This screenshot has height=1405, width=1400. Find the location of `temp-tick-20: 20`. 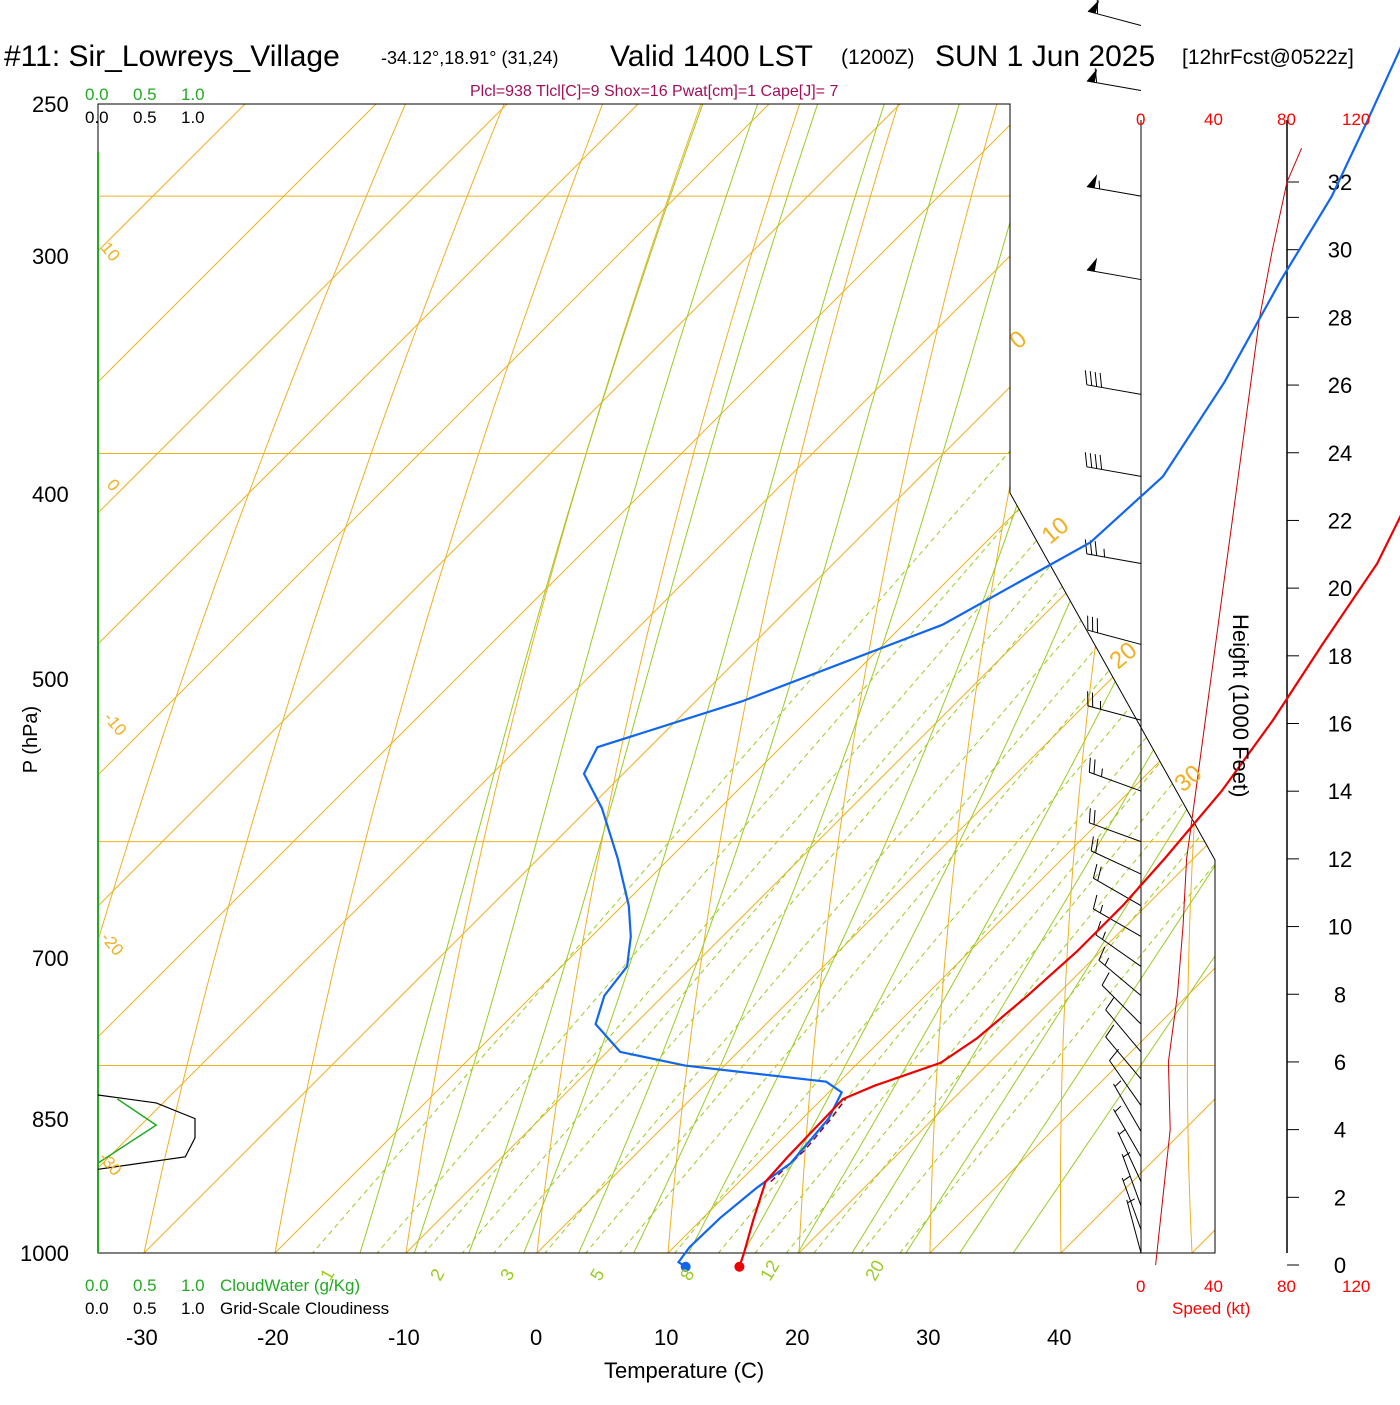

temp-tick-20: 20 is located at coordinates (797, 1338).